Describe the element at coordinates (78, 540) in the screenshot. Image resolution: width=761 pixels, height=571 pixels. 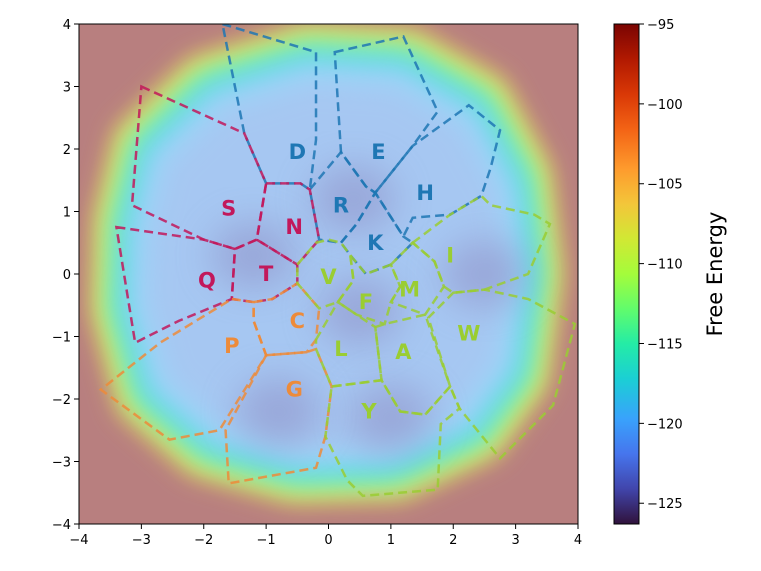
I see `x-tick-label-0: −4` at that location.